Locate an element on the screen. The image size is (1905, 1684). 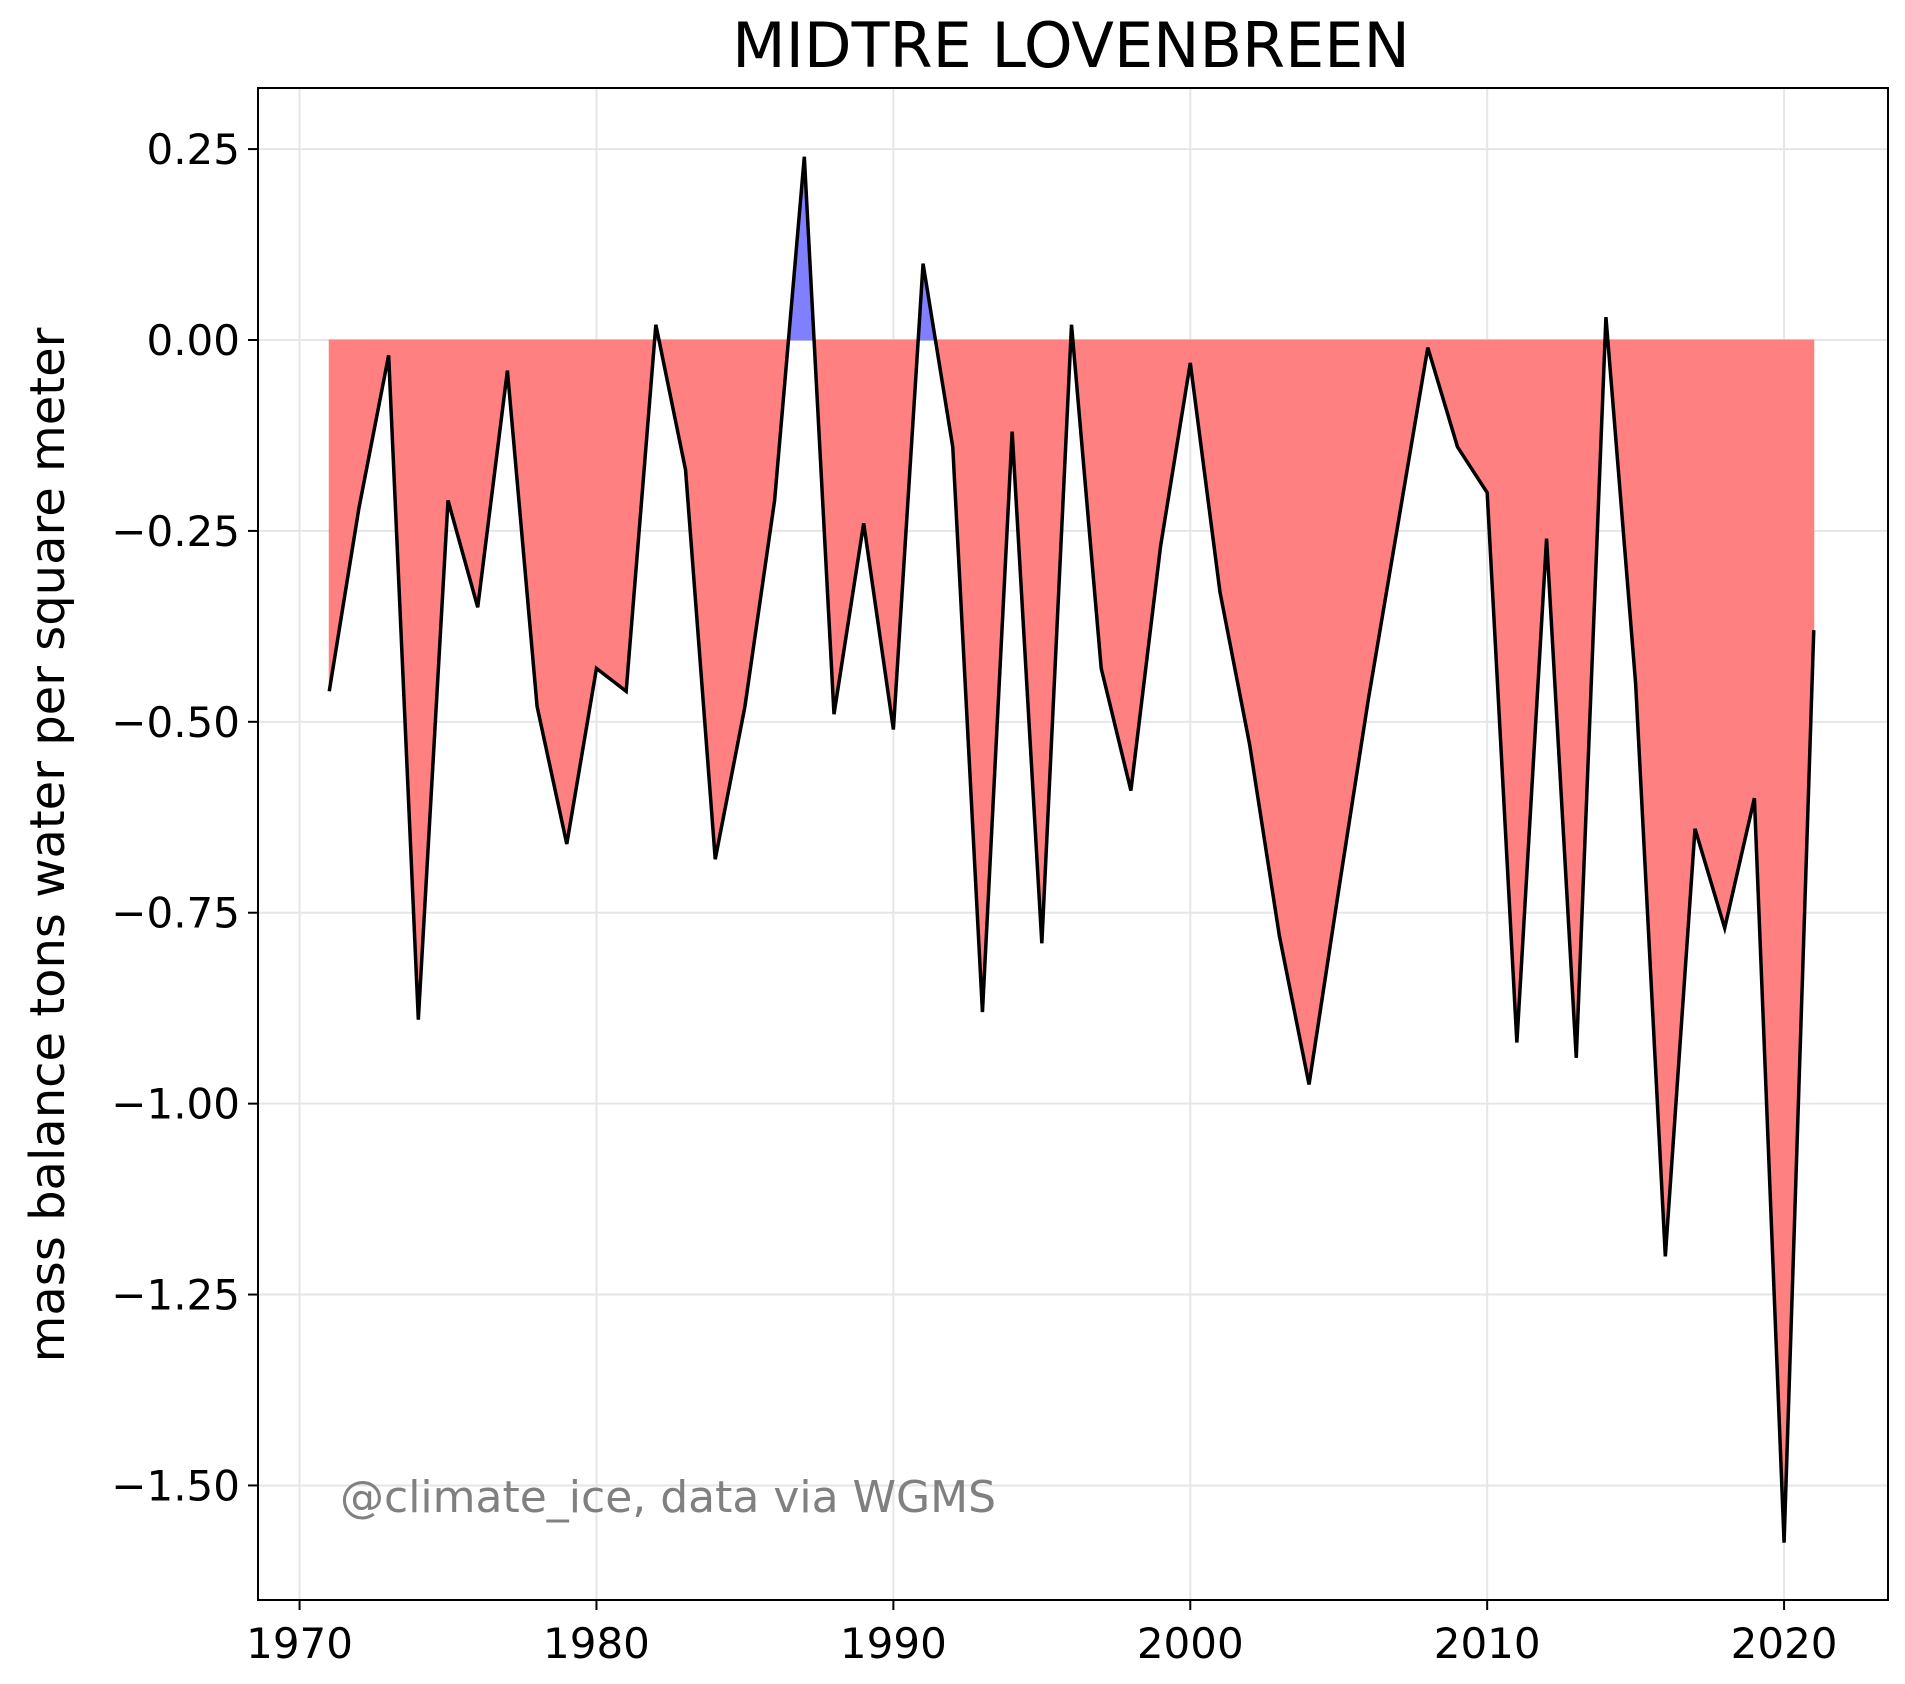
y-tick-label: −0.25 is located at coordinates (175, 531).